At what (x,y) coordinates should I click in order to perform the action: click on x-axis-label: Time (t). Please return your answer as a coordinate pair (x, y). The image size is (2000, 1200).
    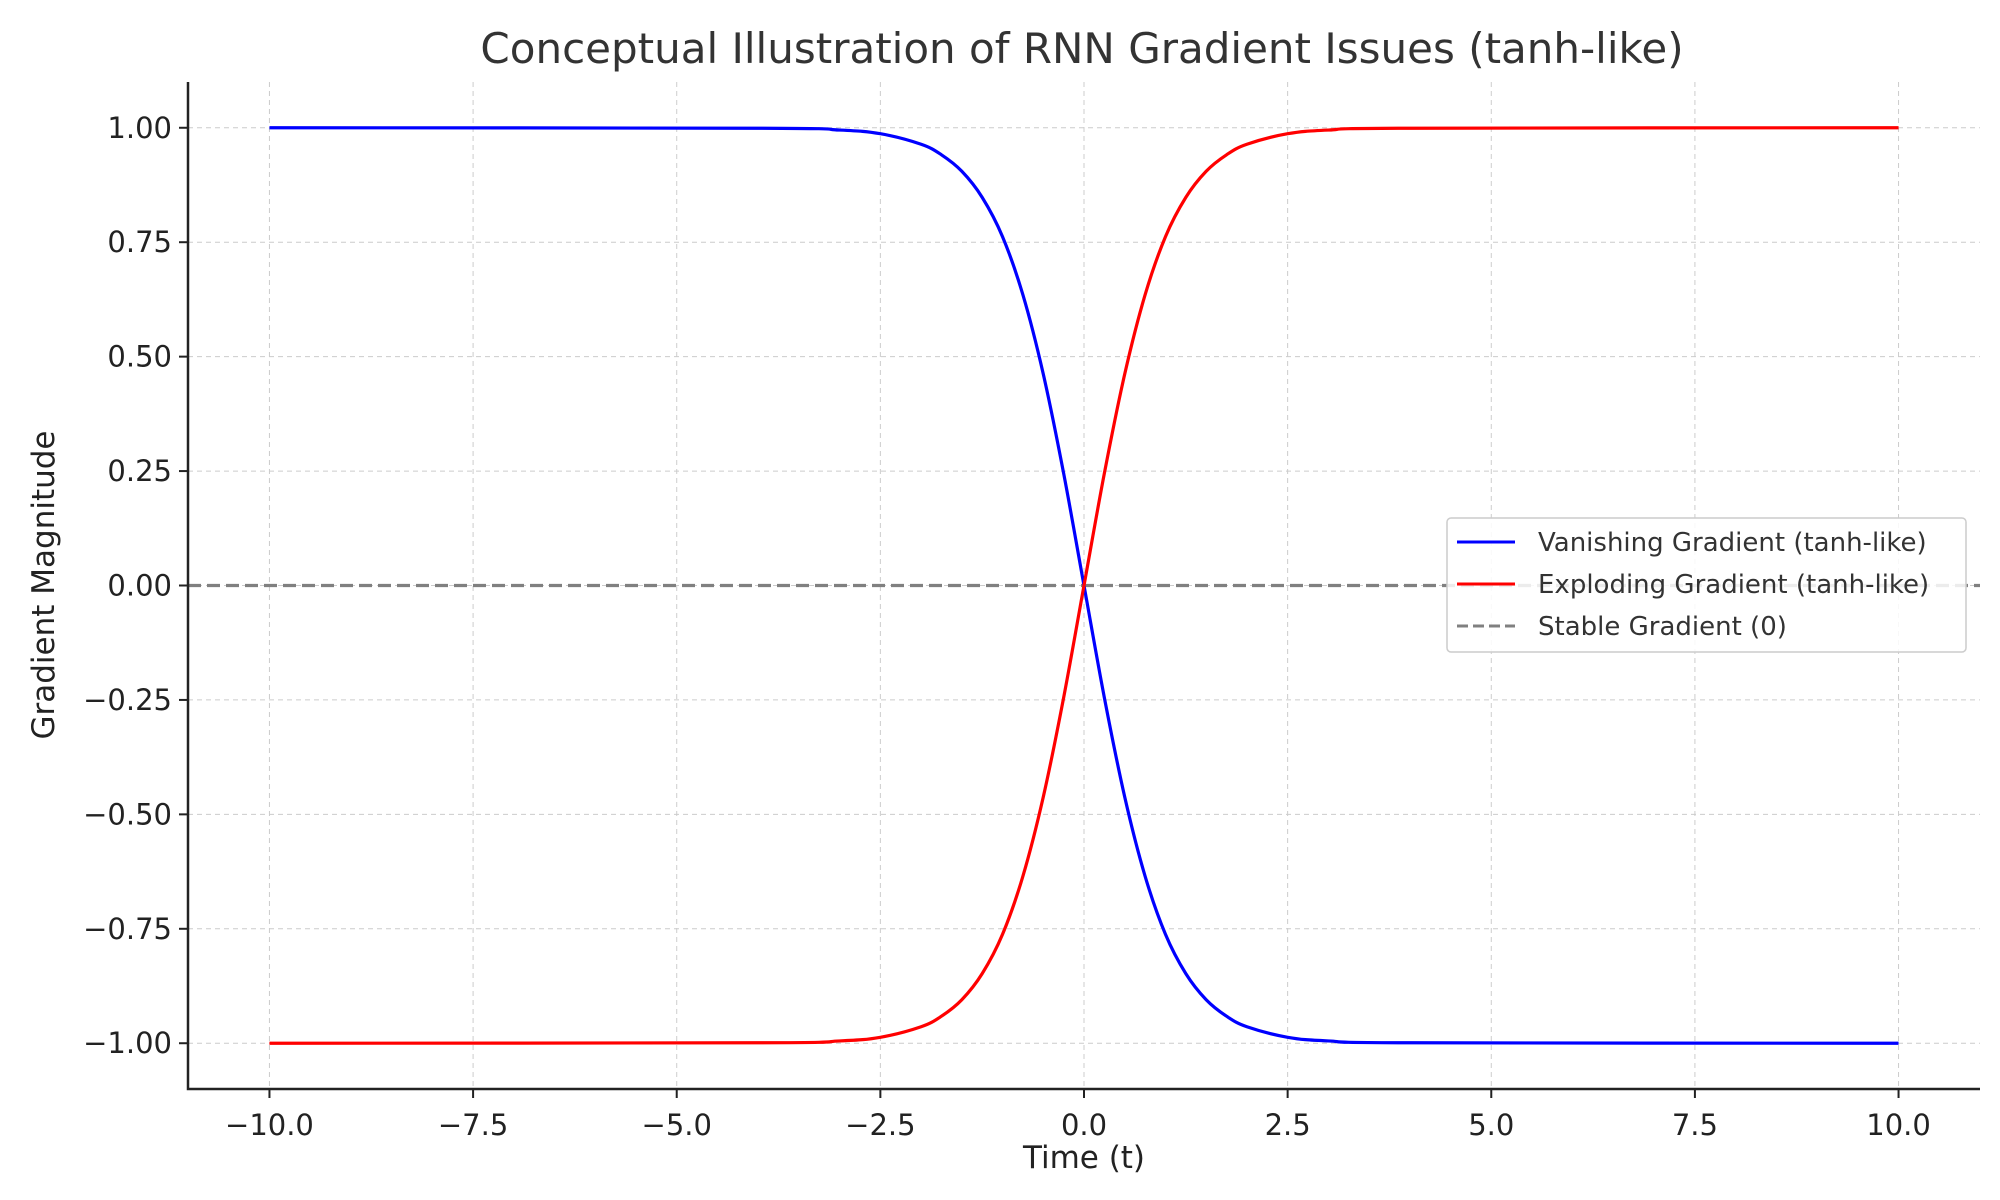
    Looking at the image, I should click on (1083, 1158).